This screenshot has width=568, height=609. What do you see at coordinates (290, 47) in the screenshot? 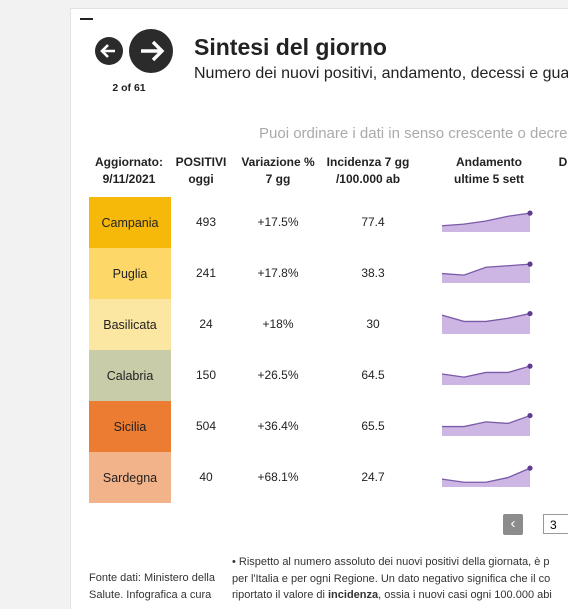
I see `title: Sintesi del giorno` at bounding box center [290, 47].